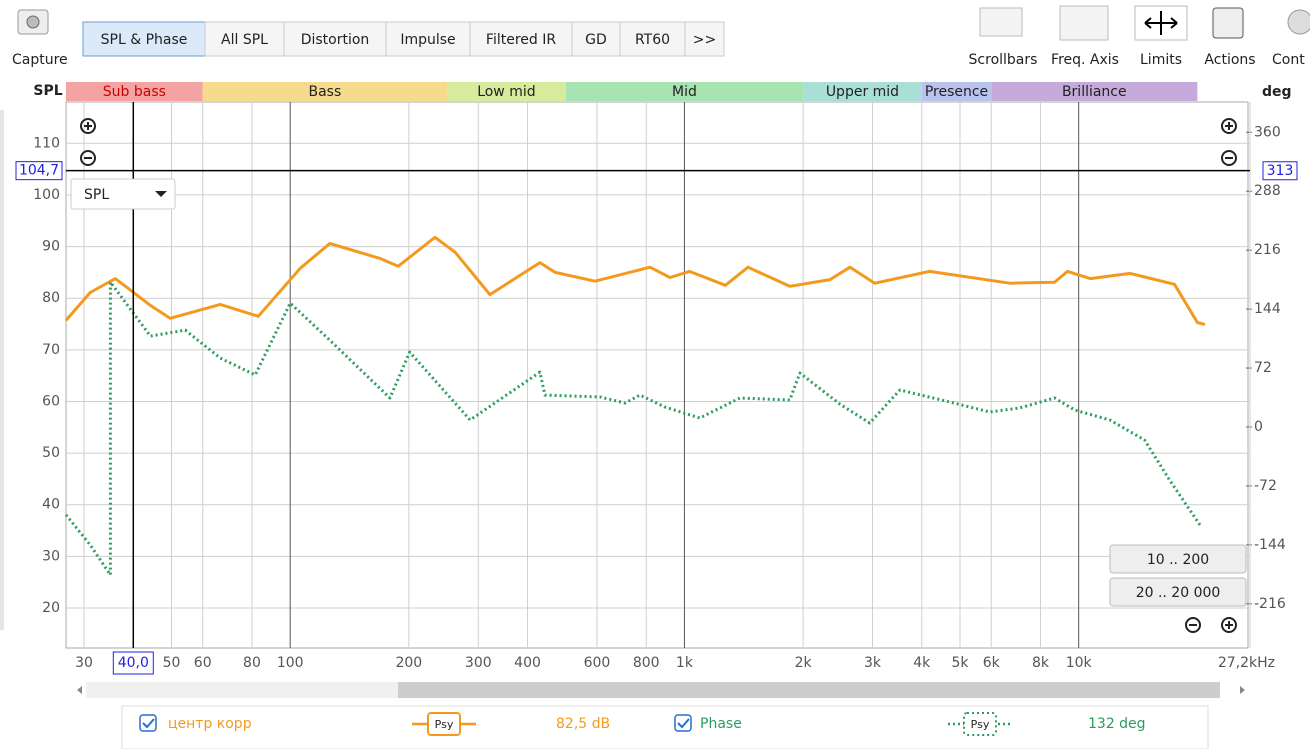 This screenshot has width=1310, height=749. I want to click on y2-tick-label: -72, so click(1265, 486).